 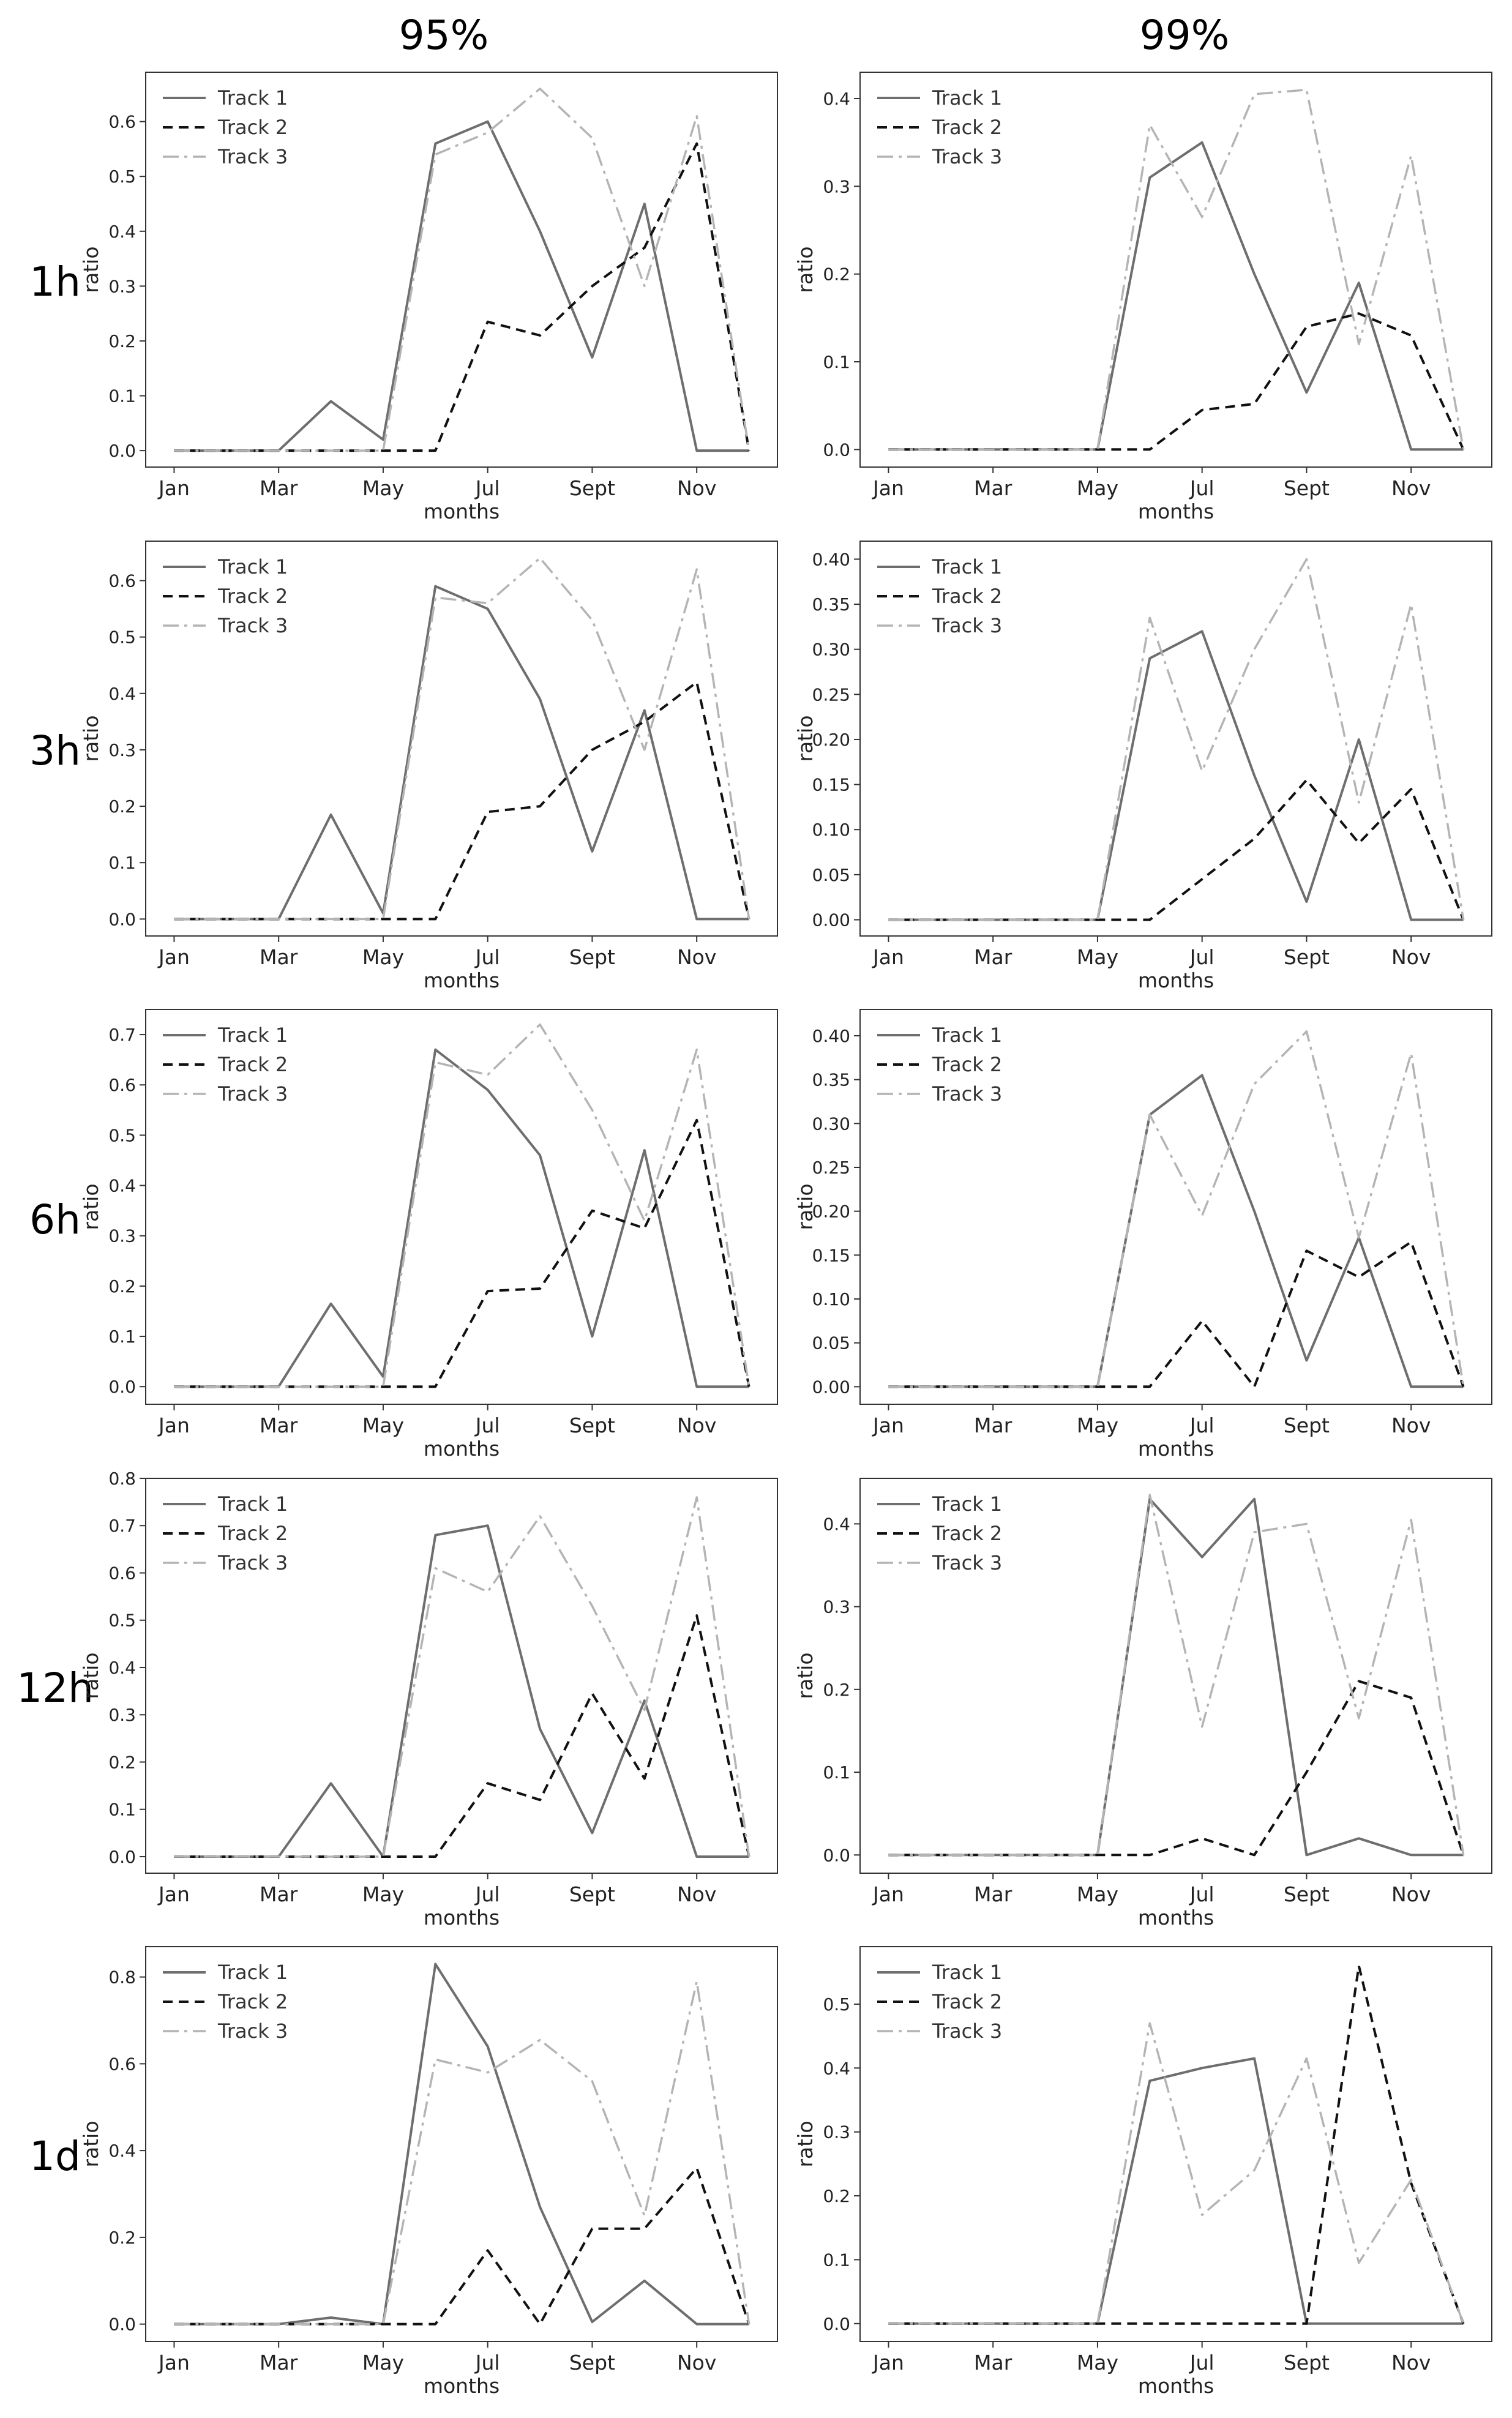 What do you see at coordinates (836, 186) in the screenshot?
I see `y-tick-label: 0.3` at bounding box center [836, 186].